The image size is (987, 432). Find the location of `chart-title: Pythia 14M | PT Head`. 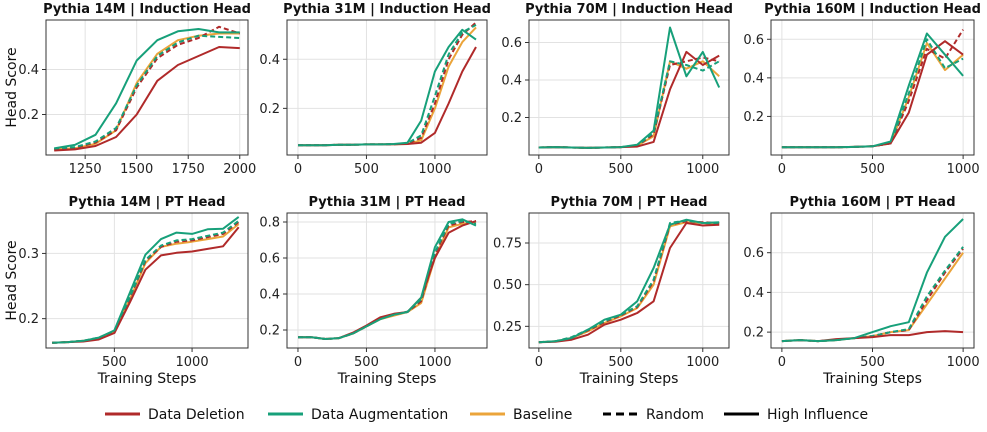

chart-title: Pythia 14M | PT Head is located at coordinates (147, 202).